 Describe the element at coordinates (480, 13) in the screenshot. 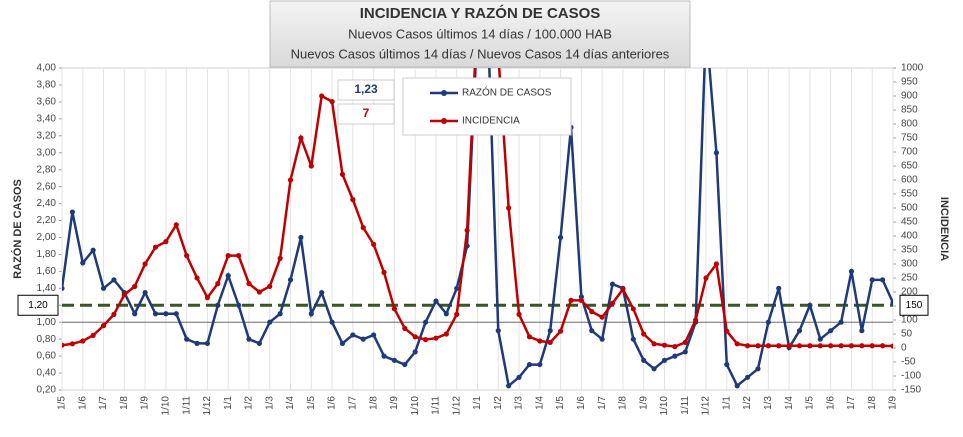

I see `chart-title: INCIDENCIA Y RAZÓN DE CASOS` at that location.